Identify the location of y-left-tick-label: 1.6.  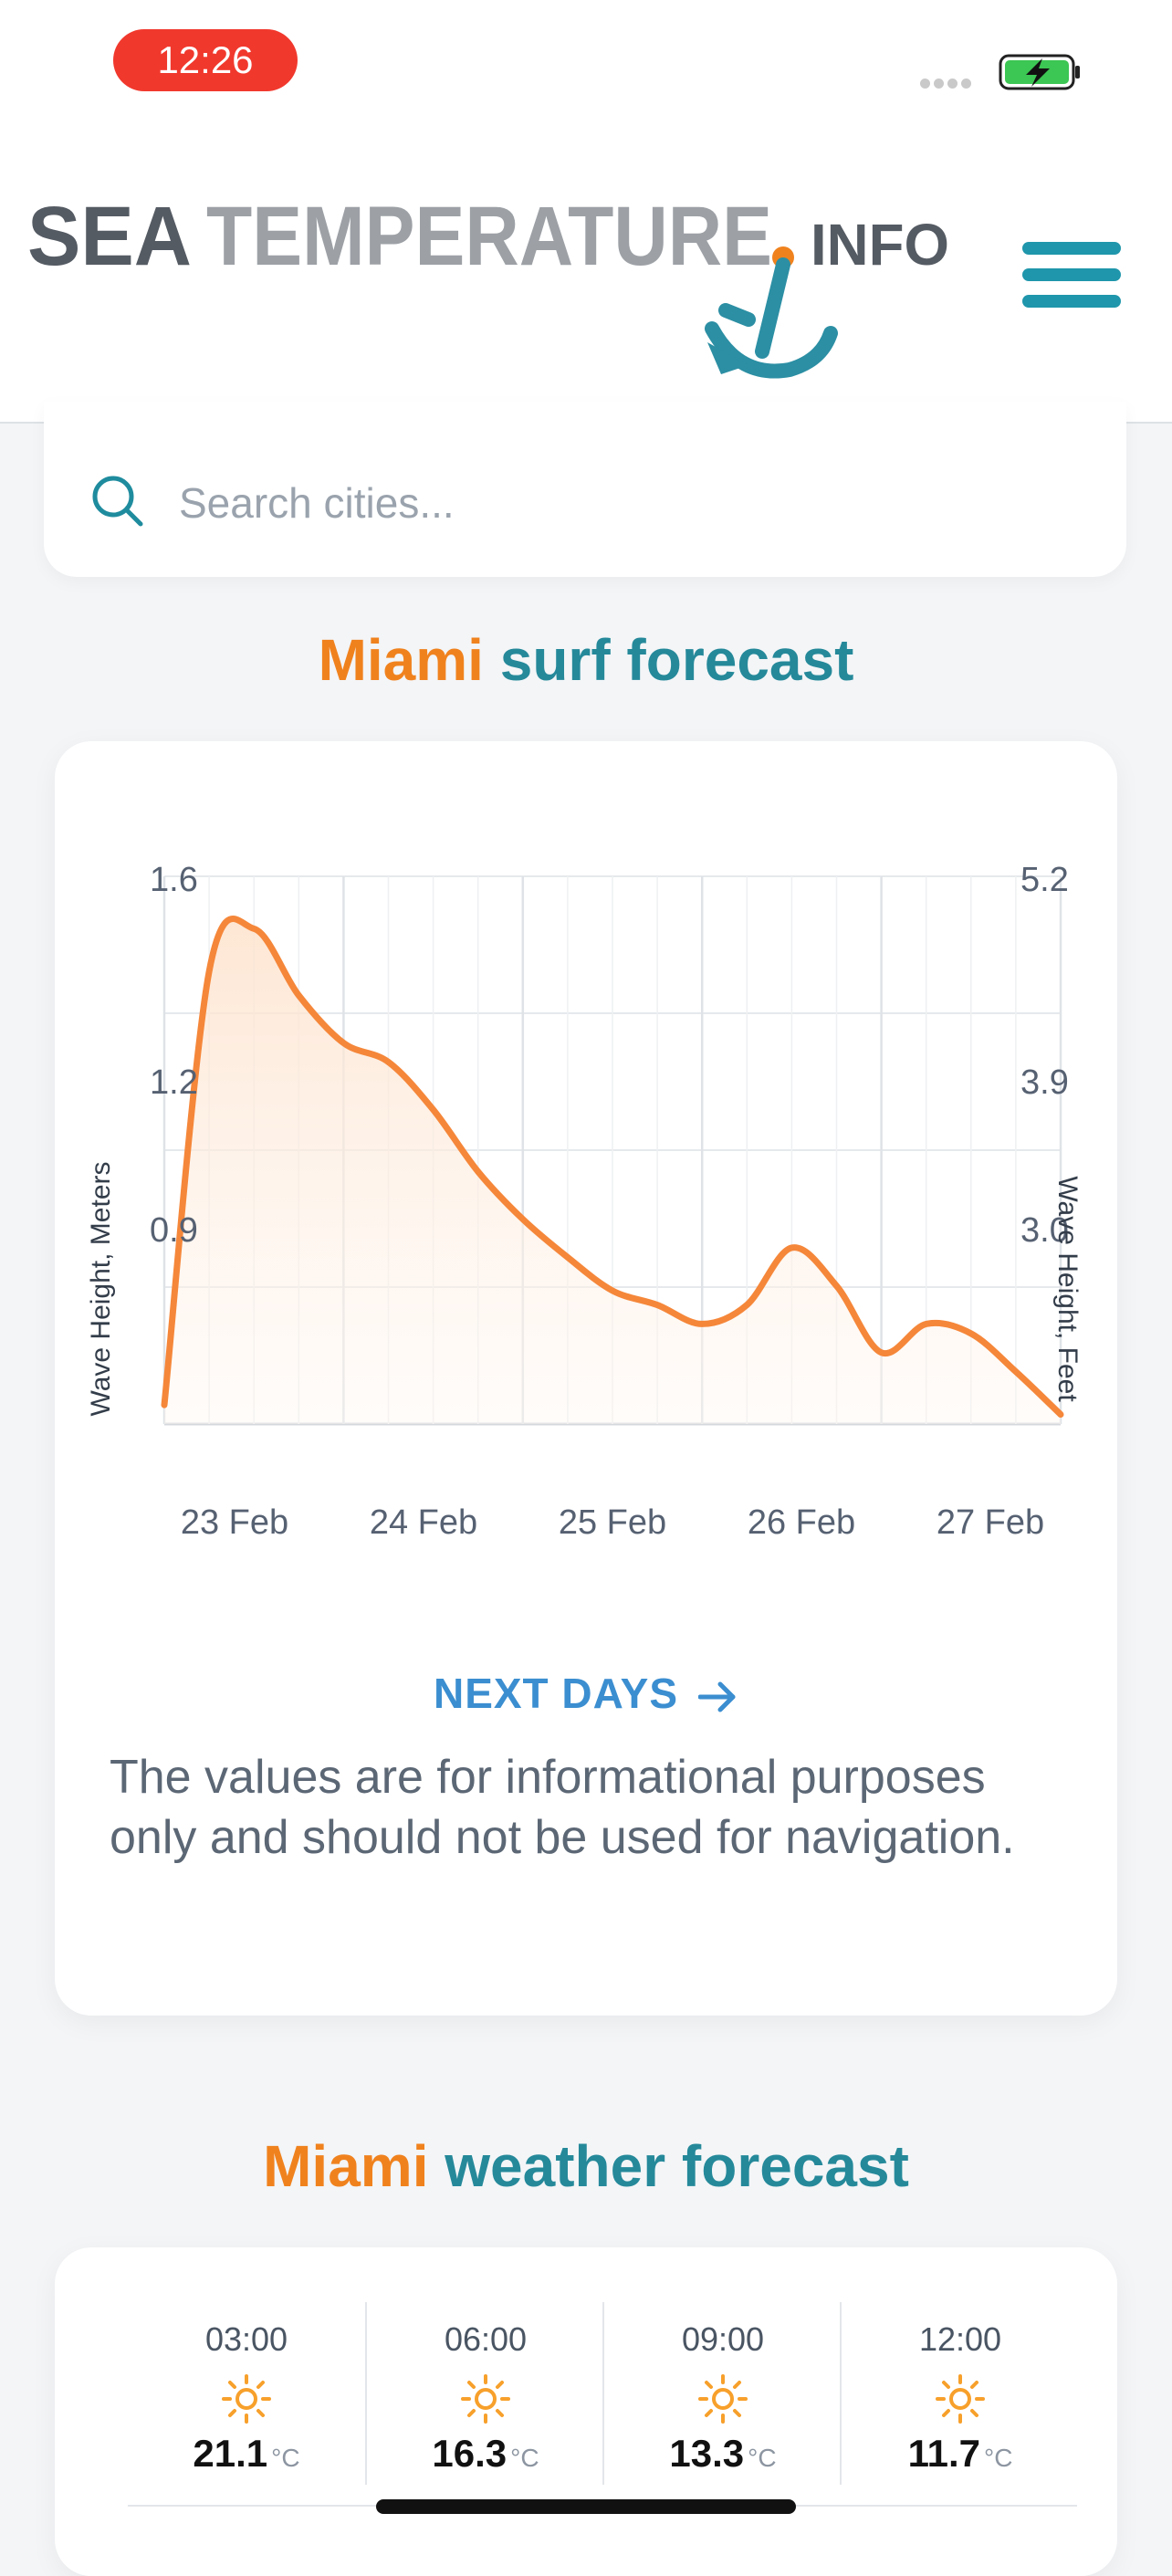
(174, 880).